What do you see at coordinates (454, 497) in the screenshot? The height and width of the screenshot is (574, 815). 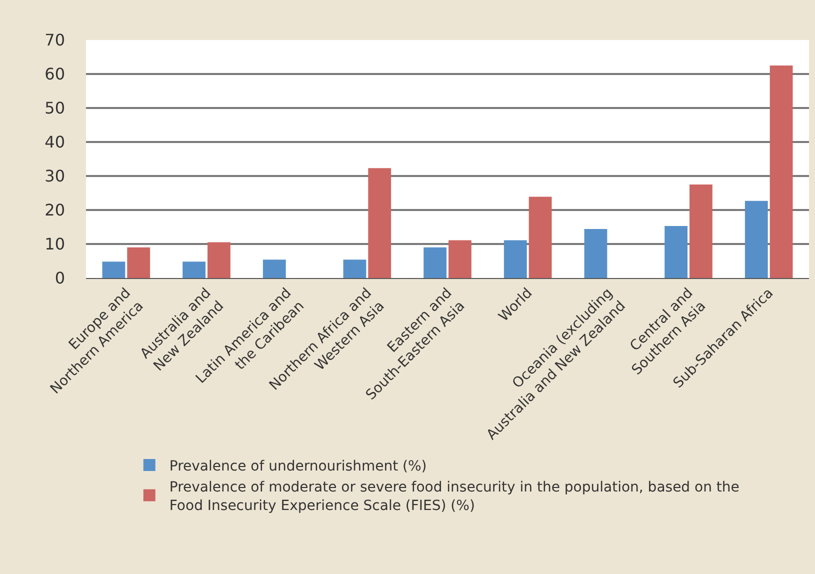 I see `legend-label: Prevalence of moderate or severe food insecurity in the population, based on the Food Insecurity Experience Scale (FIES) (%)` at bounding box center [454, 497].